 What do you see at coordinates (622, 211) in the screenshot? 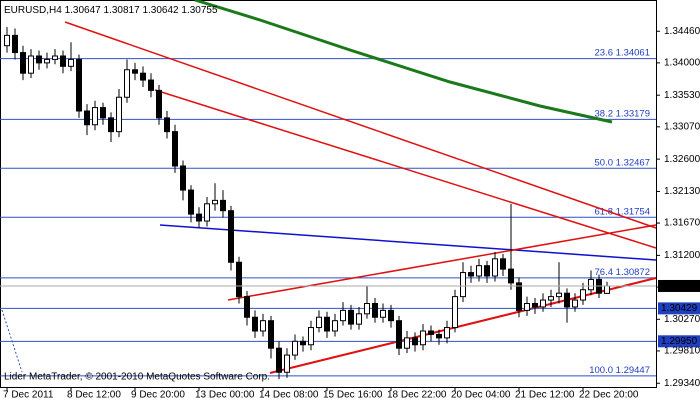
I see `fib-label: 61.8 1.31754` at bounding box center [622, 211].